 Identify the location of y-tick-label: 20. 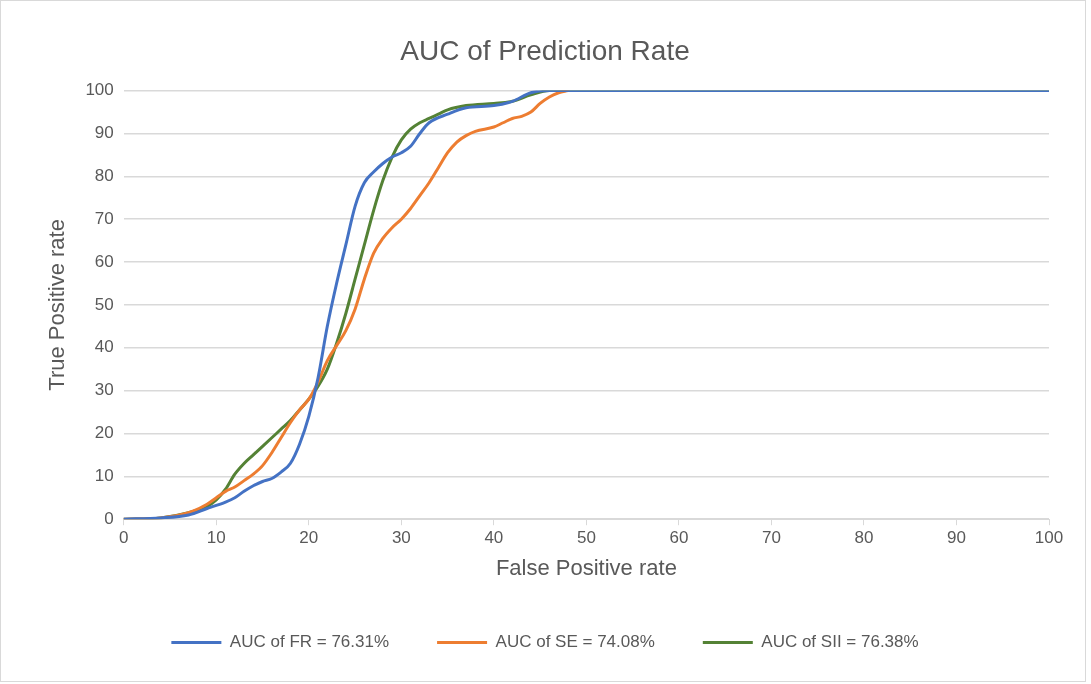
(104, 433).